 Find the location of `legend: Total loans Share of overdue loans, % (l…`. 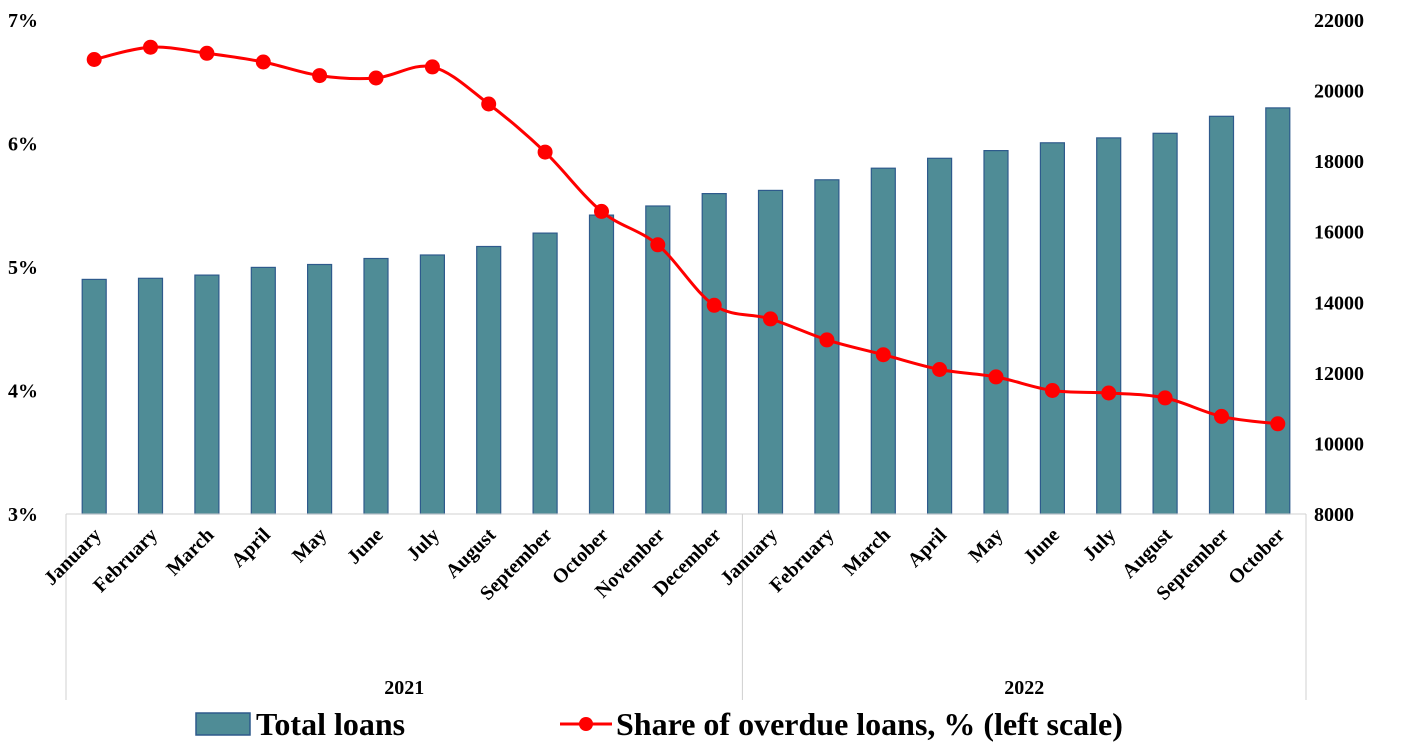

legend: Total loans Share of overdue loans, % (l… is located at coordinates (659, 724).